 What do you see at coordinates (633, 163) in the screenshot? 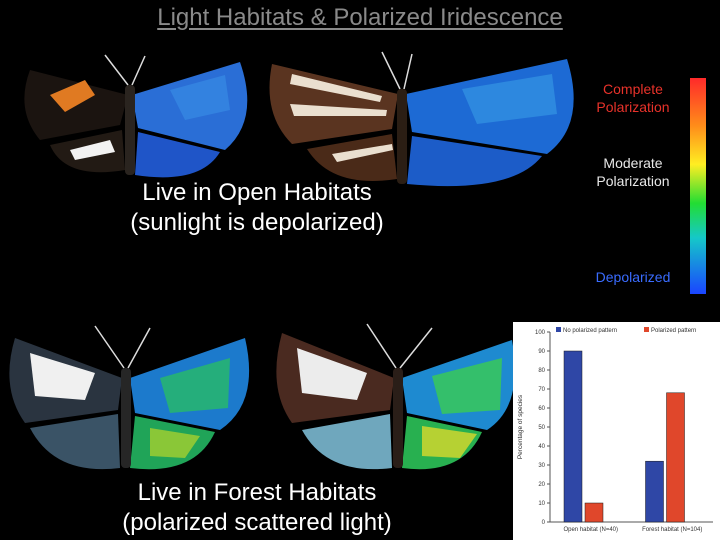
I see `moderate-label-line1: Moderate` at bounding box center [633, 163].